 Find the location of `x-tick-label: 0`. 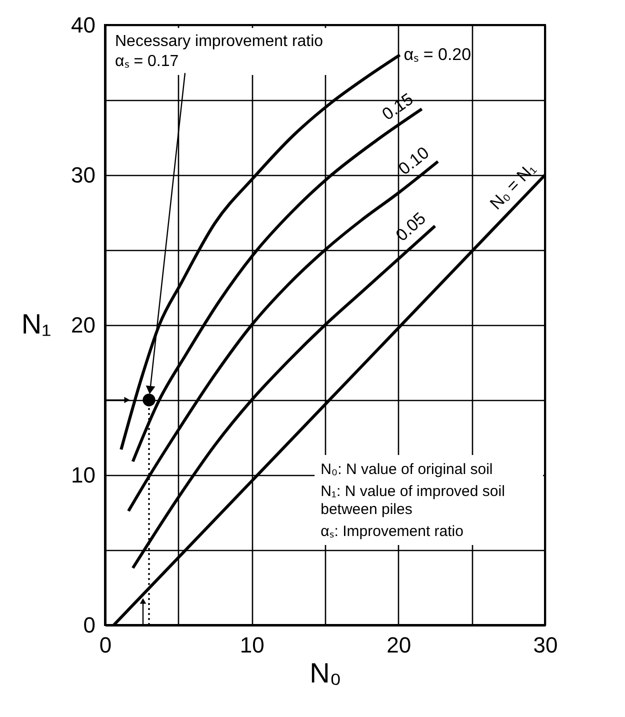

x-tick-label: 0 is located at coordinates (105, 645).